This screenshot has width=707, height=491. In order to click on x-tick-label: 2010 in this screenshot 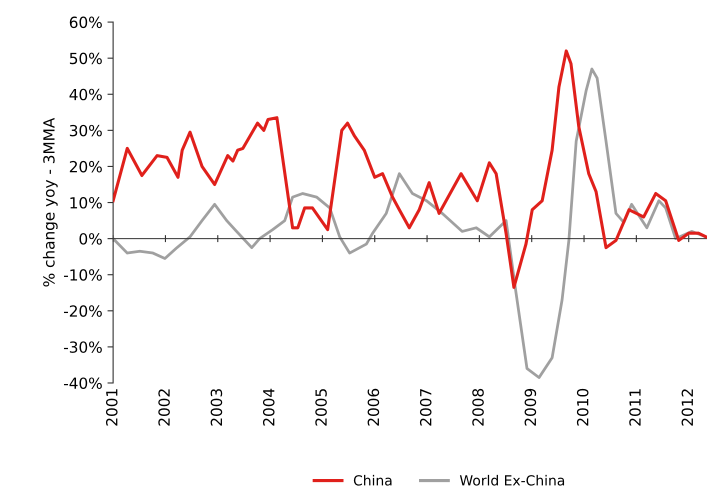, I will do `click(582, 407)`.